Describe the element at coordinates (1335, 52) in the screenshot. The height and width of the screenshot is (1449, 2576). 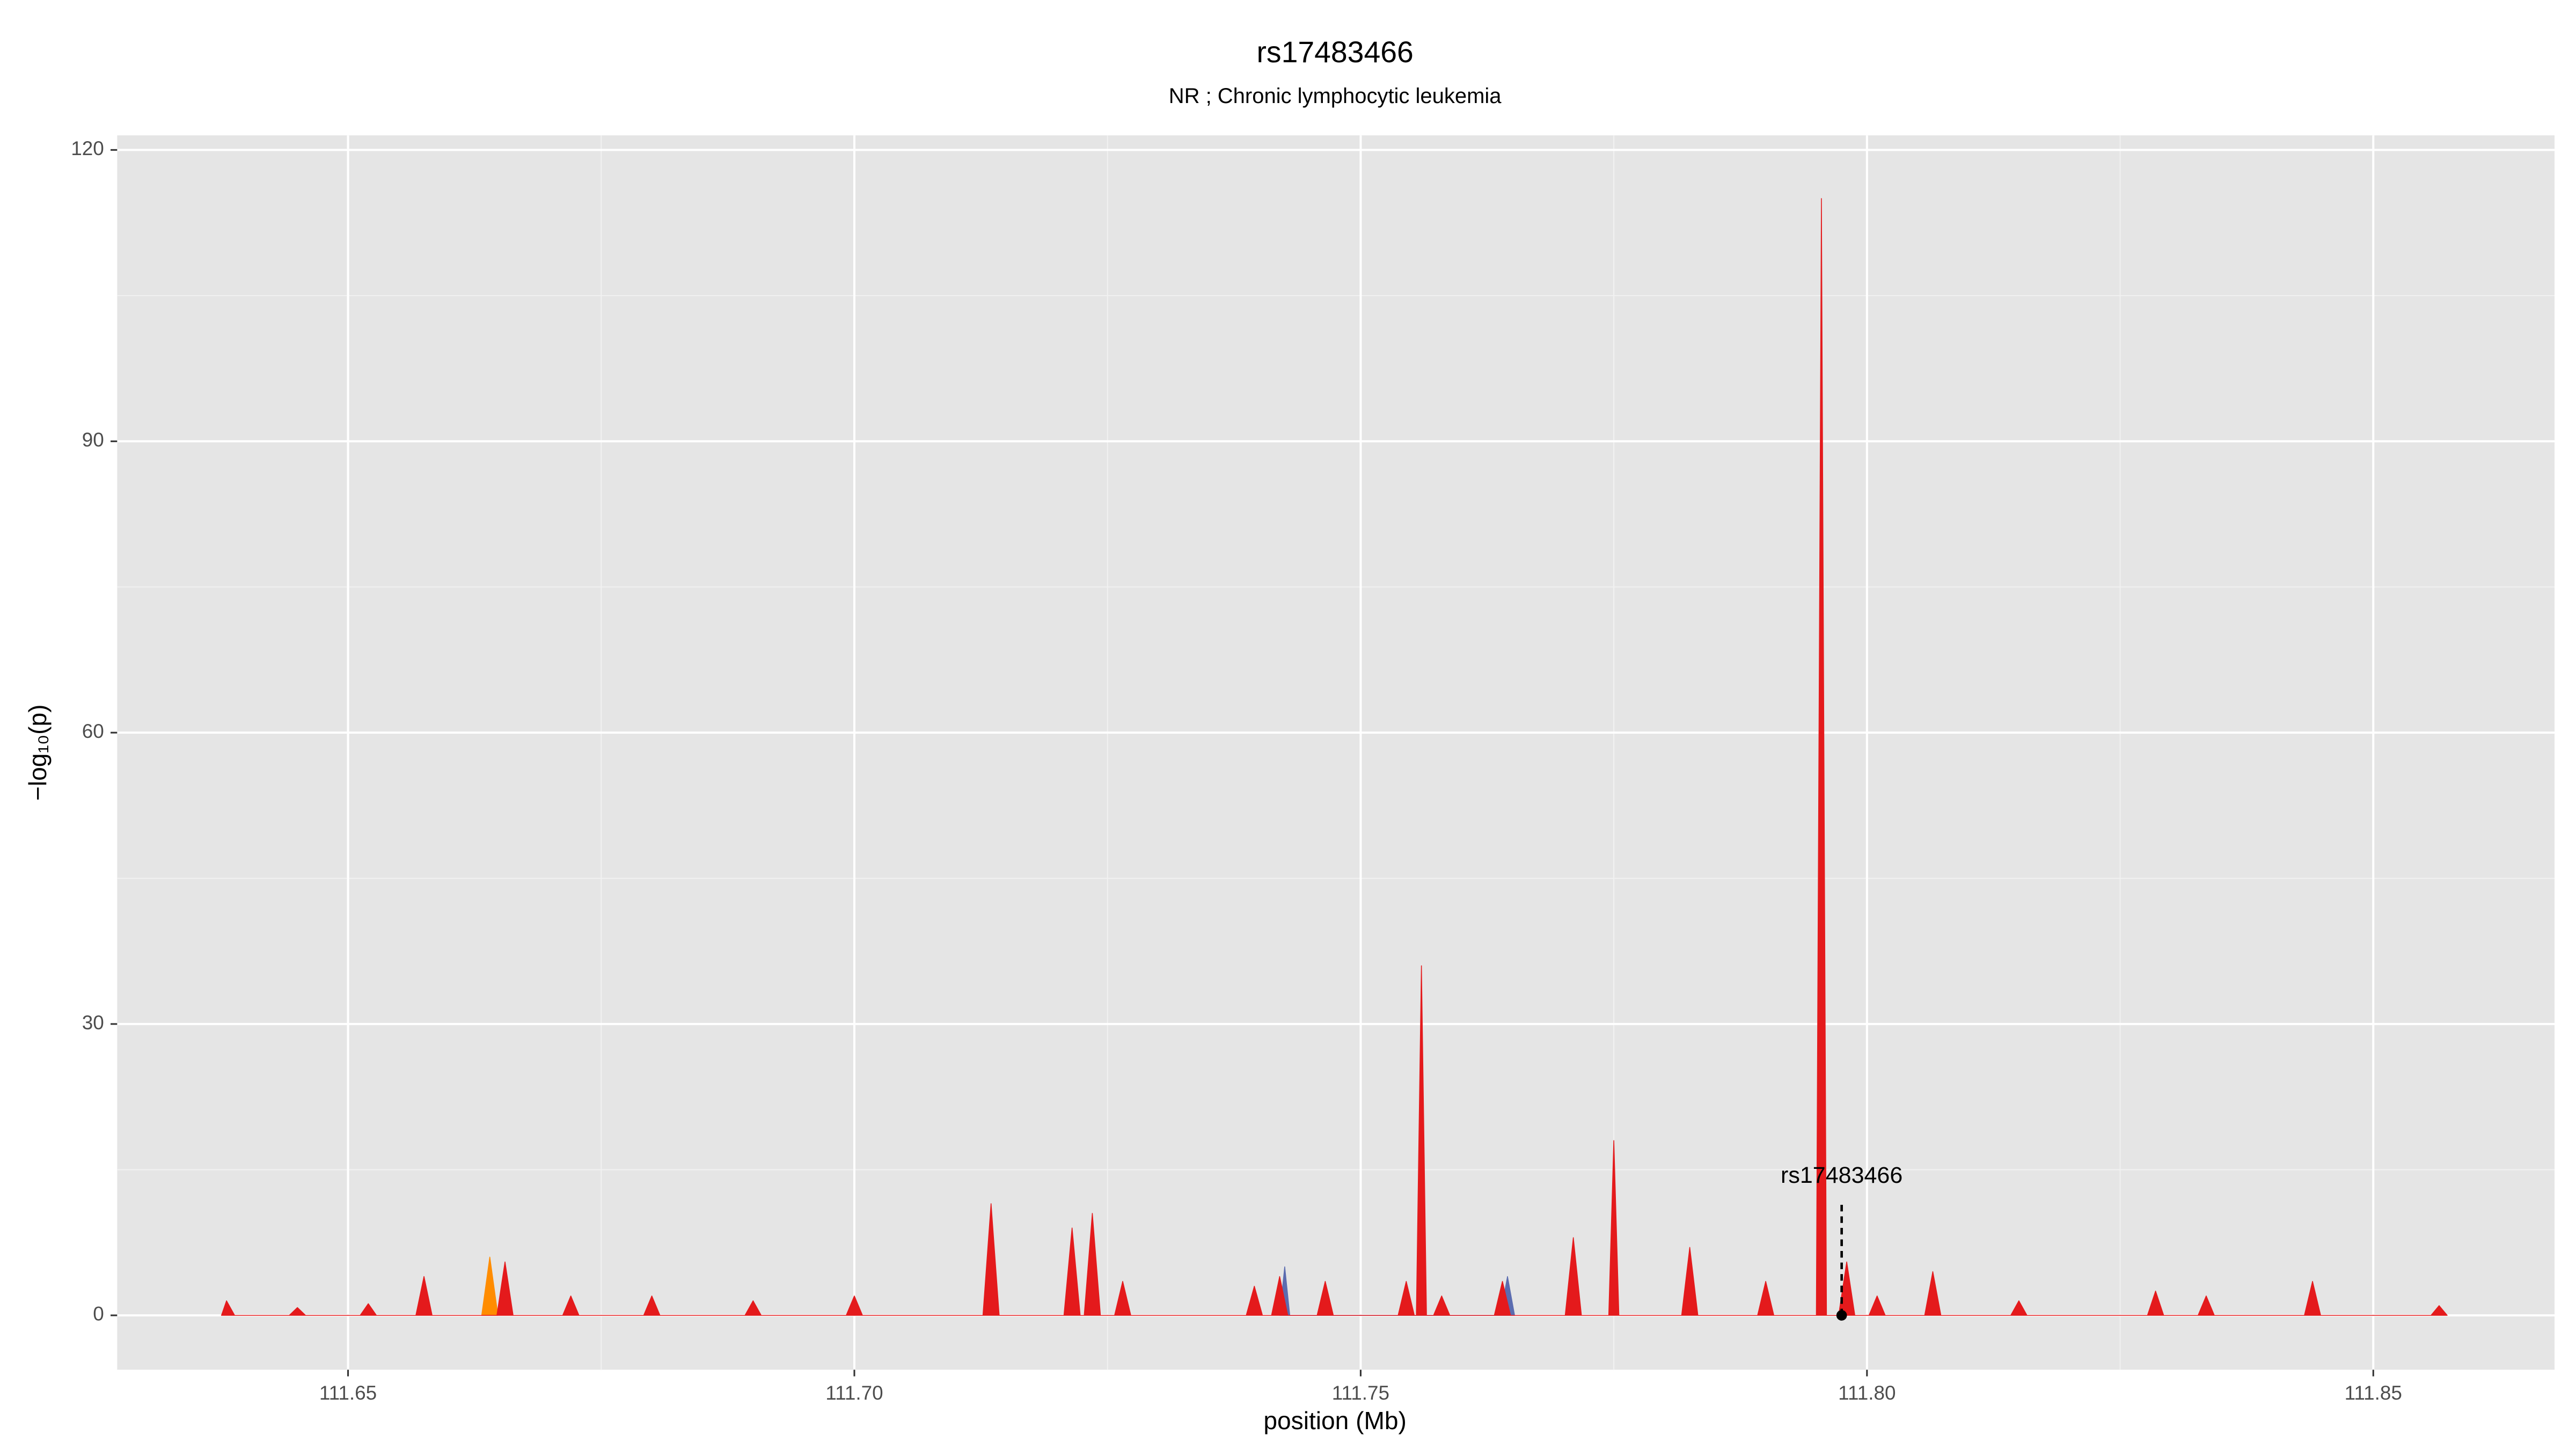
I see `chart-title: rs17483466` at that location.